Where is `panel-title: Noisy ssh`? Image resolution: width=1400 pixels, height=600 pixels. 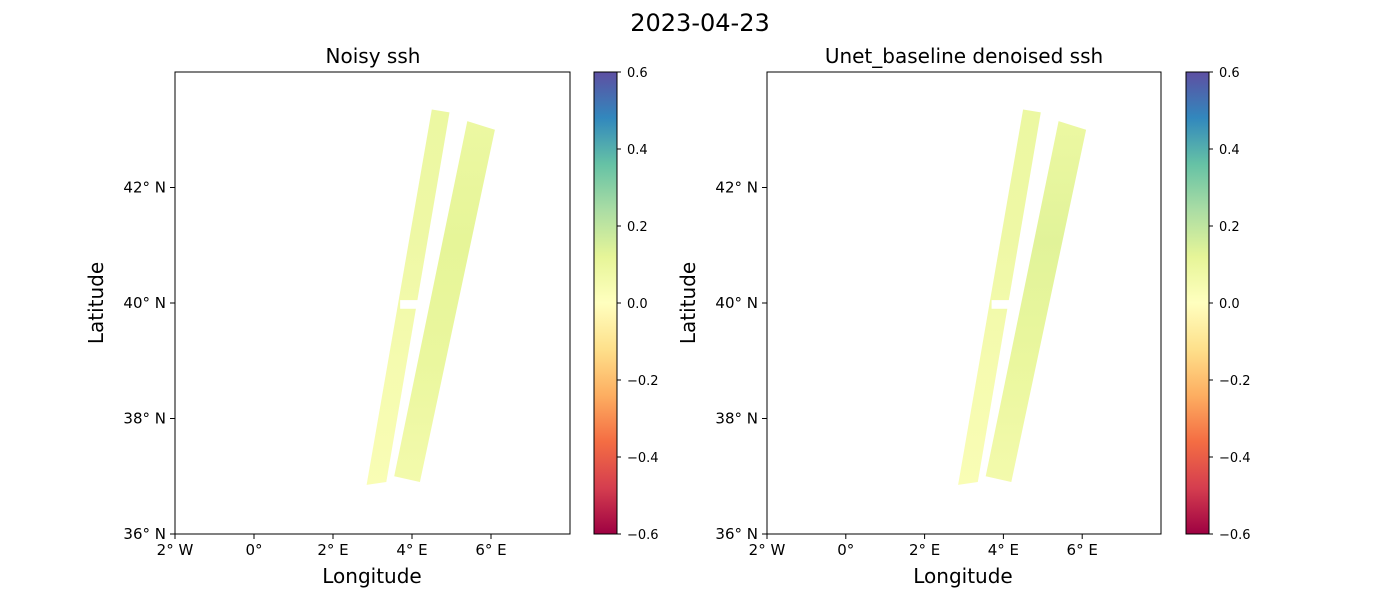
panel-title: Noisy ssh is located at coordinates (373, 56).